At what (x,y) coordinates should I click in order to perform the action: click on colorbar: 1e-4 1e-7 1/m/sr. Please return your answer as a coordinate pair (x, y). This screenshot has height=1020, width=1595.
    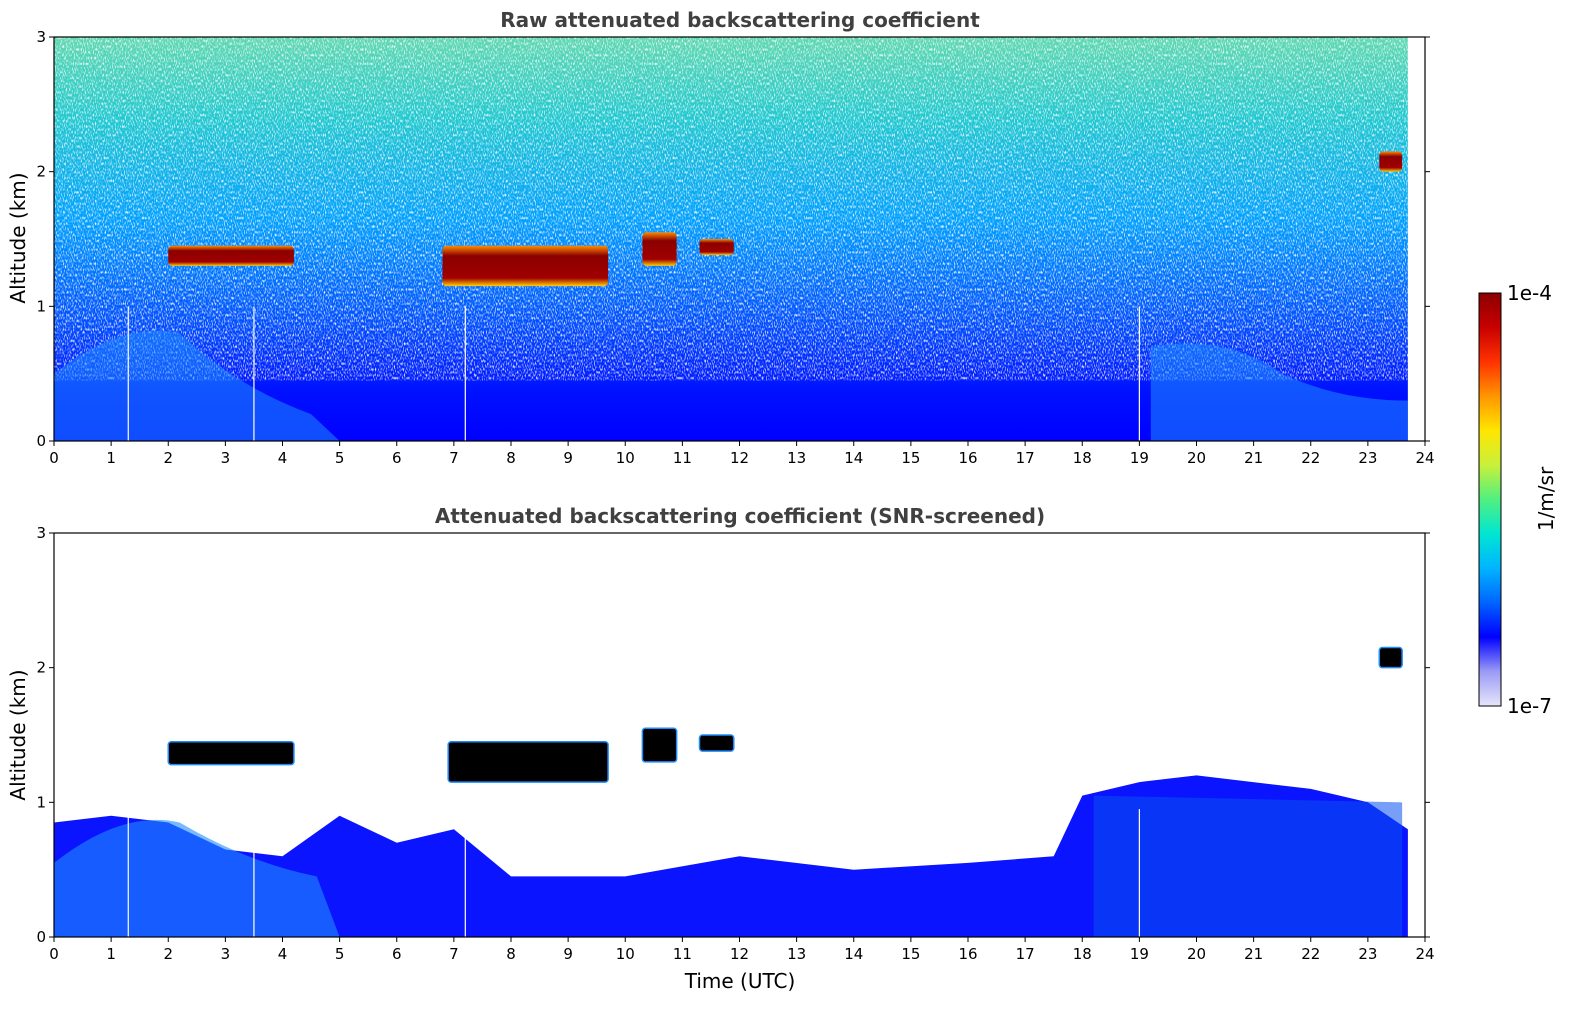
    Looking at the image, I should click on (1518, 499).